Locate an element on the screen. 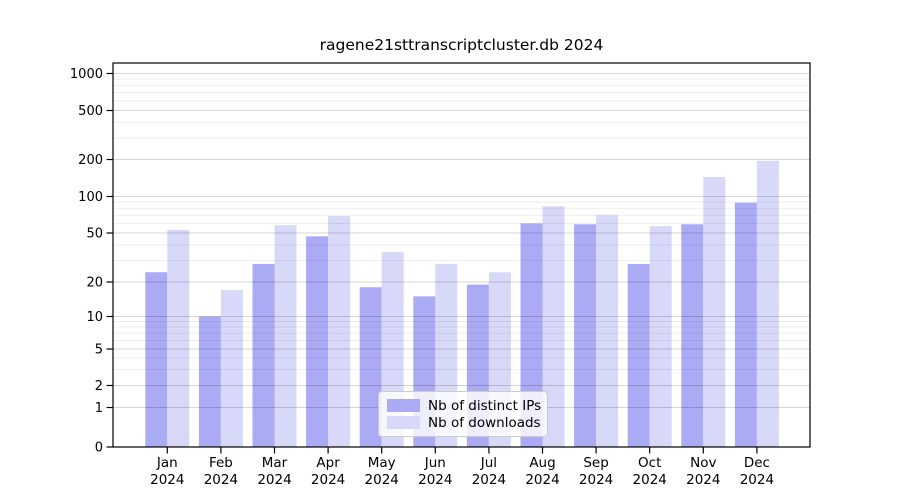 The image size is (900, 500). bar-distinct-ips-may is located at coordinates (370, 367).